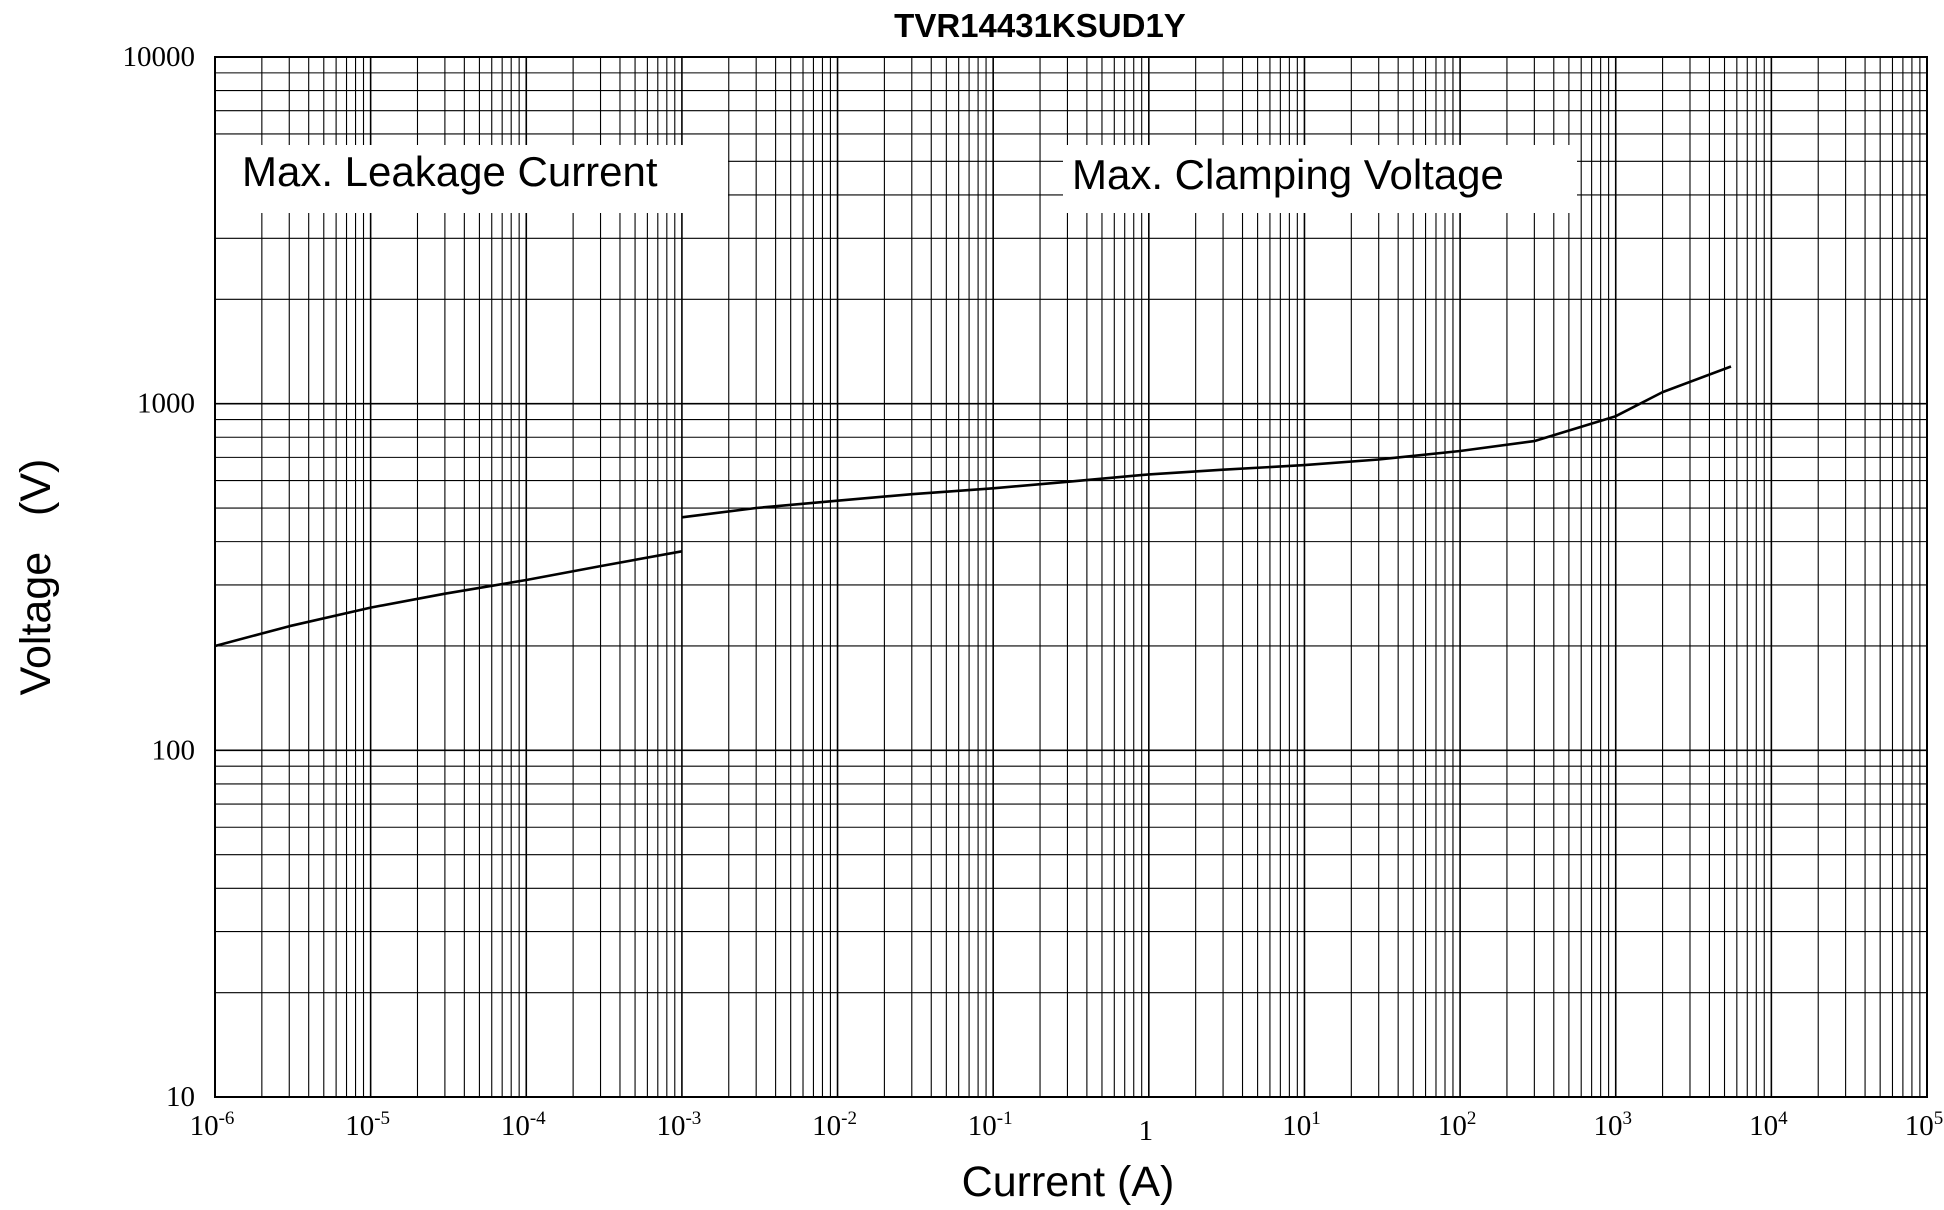 This screenshot has width=1944, height=1210. I want to click on annotation-box-clamping, so click(1320, 179).